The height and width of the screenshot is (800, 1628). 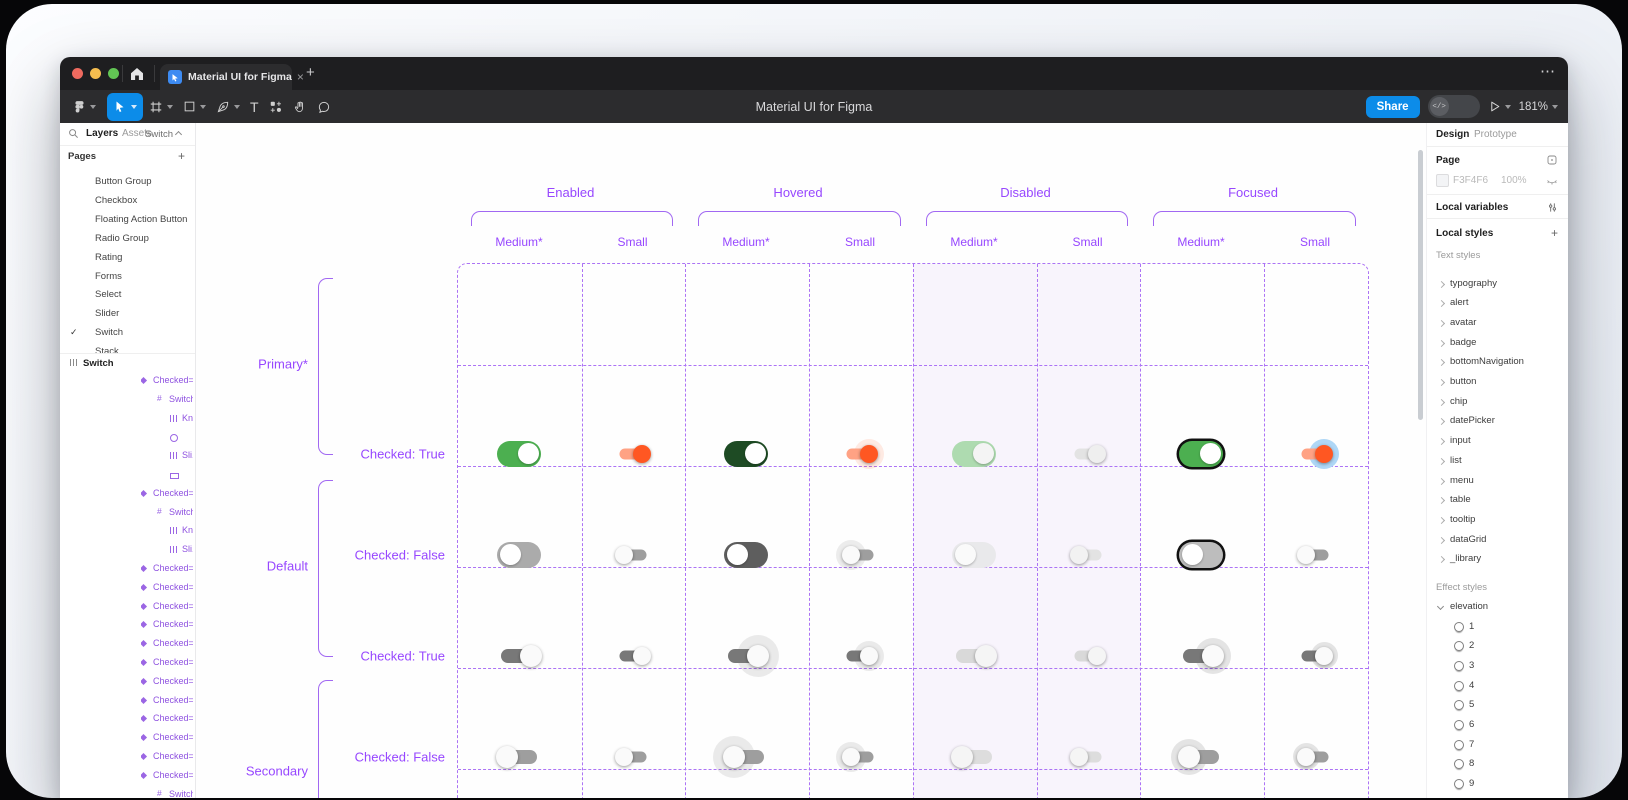 I want to click on frame-tool-button, so click(x=161, y=107).